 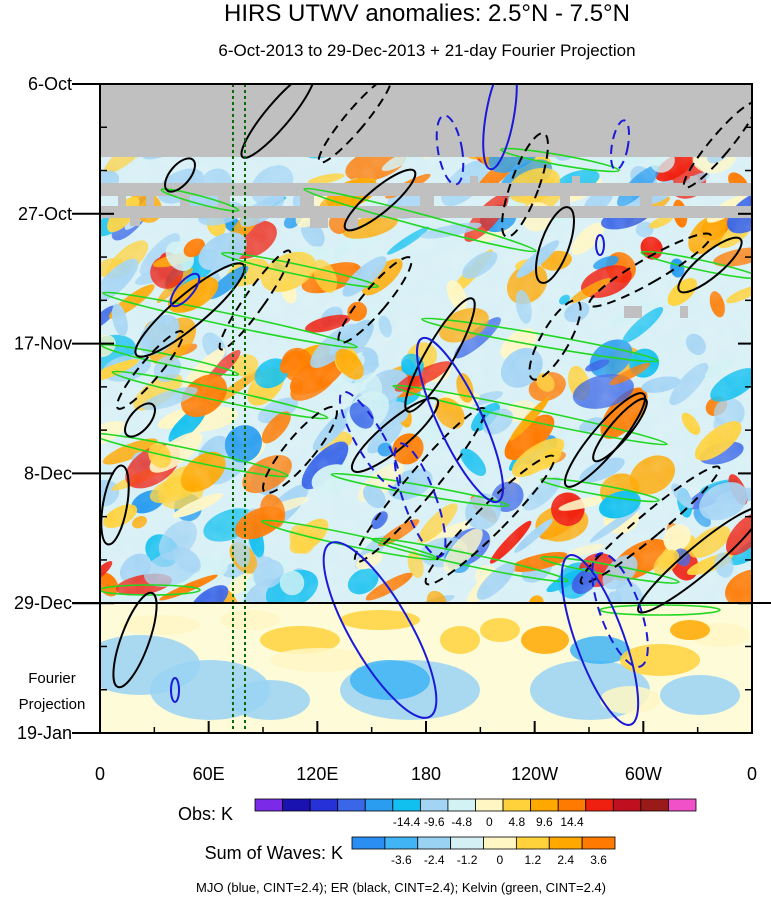 I want to click on projection-label-line2: Projection, so click(x=52, y=704).